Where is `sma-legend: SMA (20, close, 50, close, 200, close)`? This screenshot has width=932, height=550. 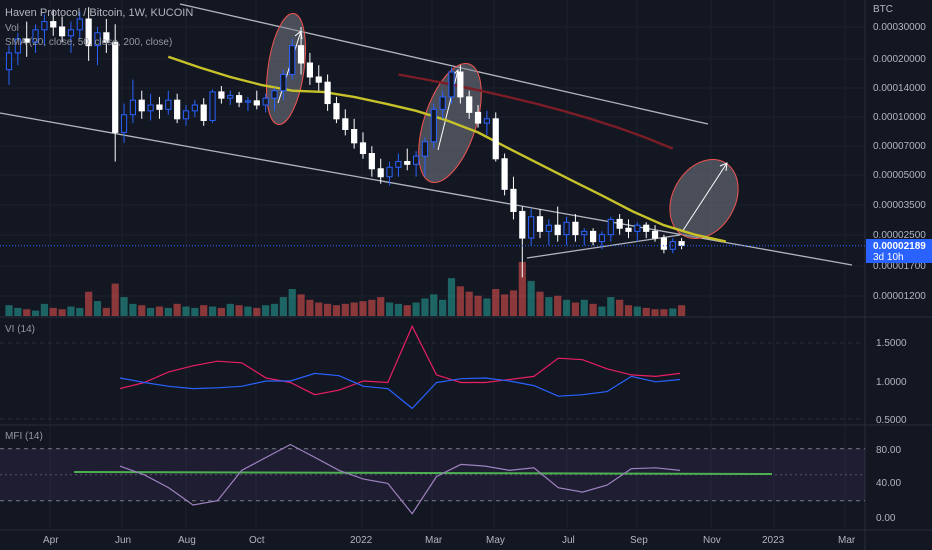 sma-legend: SMA (20, close, 50, close, 200, close) is located at coordinates (88, 42).